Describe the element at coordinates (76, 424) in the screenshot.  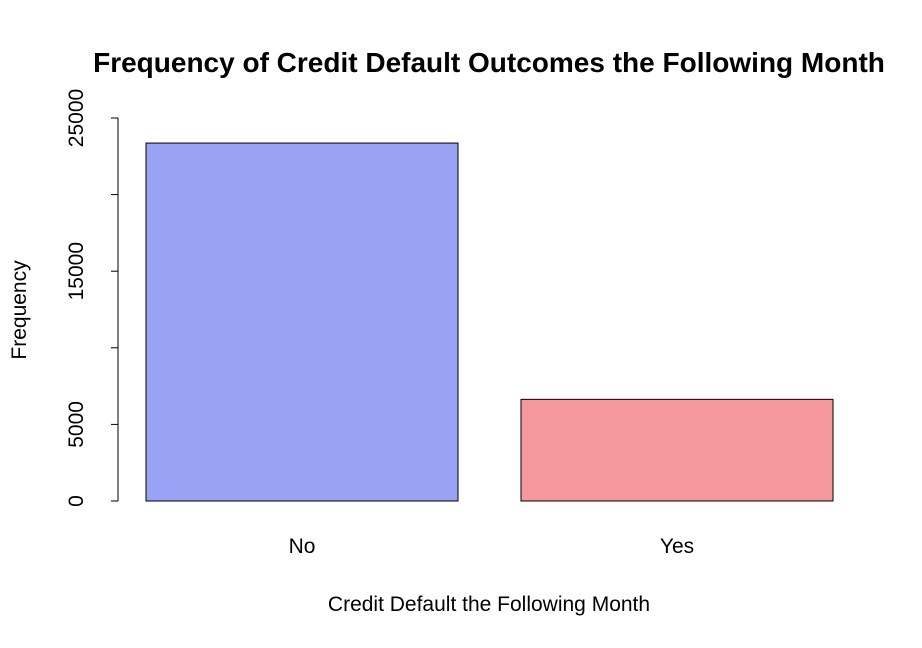
I see `y-tick-label-5000: 5000` at that location.